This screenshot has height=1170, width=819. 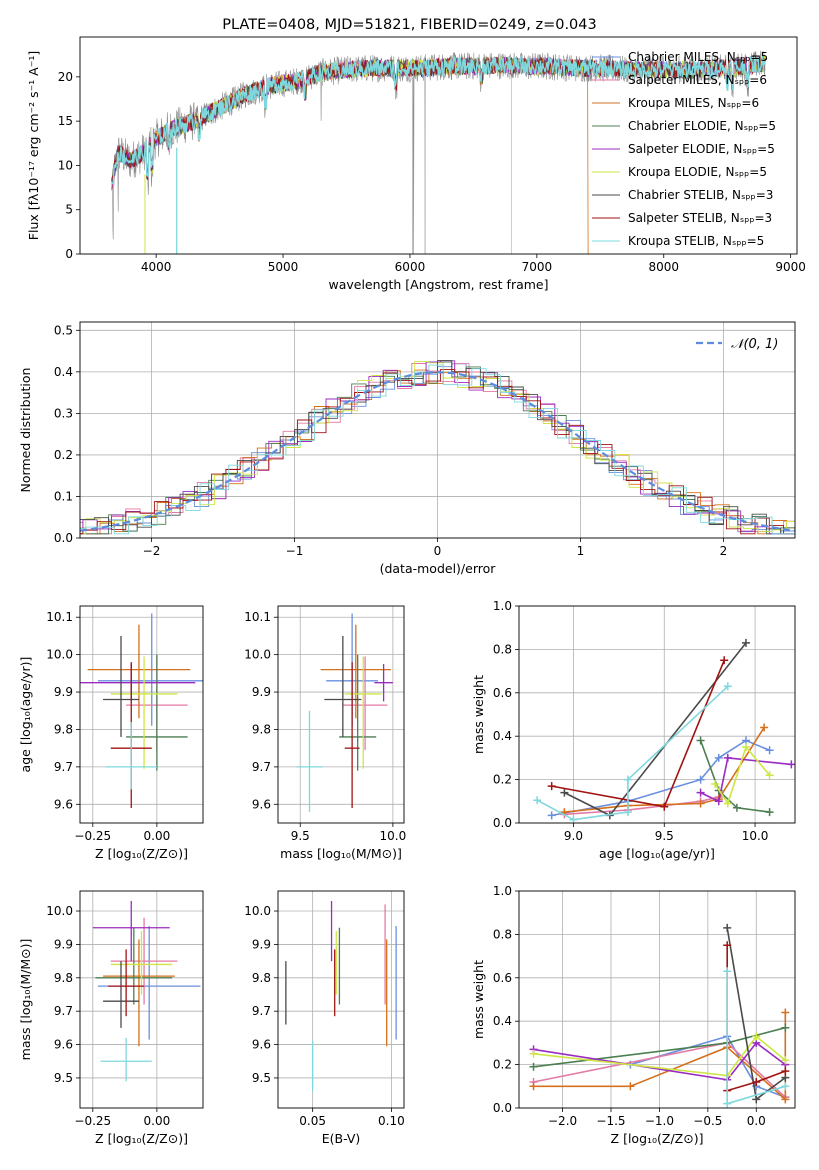 What do you see at coordinates (664, 836) in the screenshot?
I see `x-tick-label: 9.5` at bounding box center [664, 836].